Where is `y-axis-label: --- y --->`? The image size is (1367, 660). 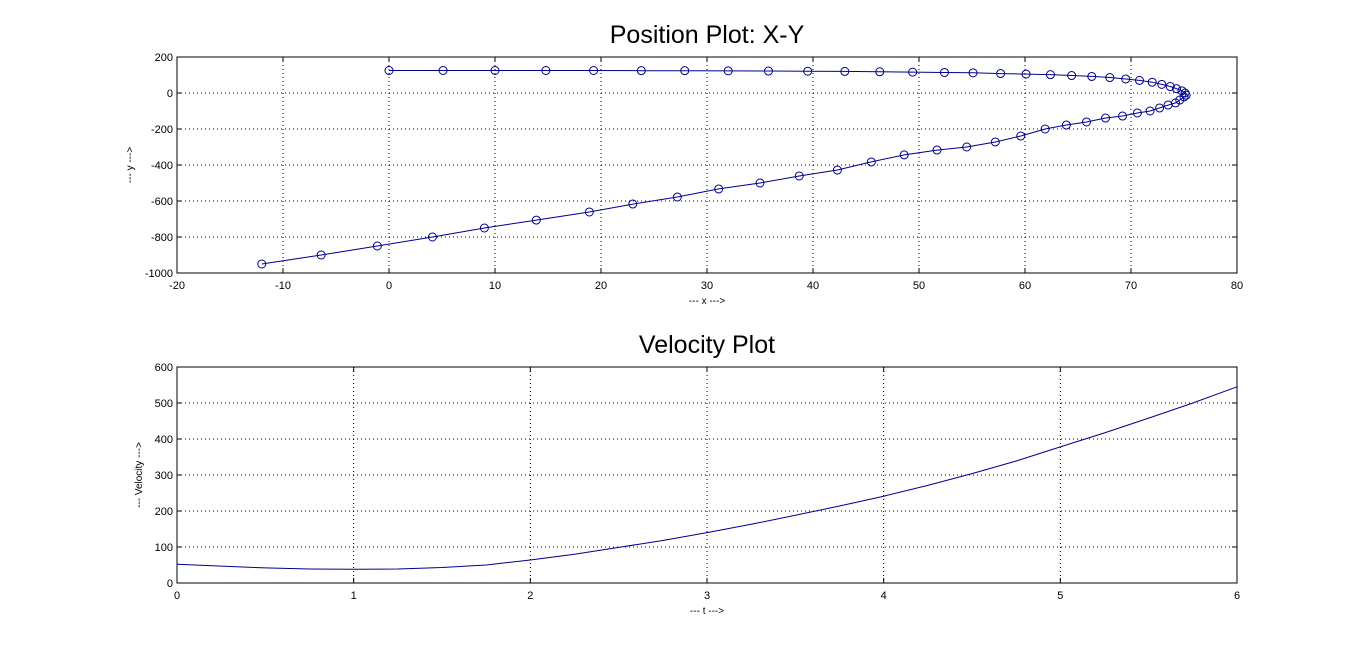
y-axis-label: --- y ---> is located at coordinates (130, 165).